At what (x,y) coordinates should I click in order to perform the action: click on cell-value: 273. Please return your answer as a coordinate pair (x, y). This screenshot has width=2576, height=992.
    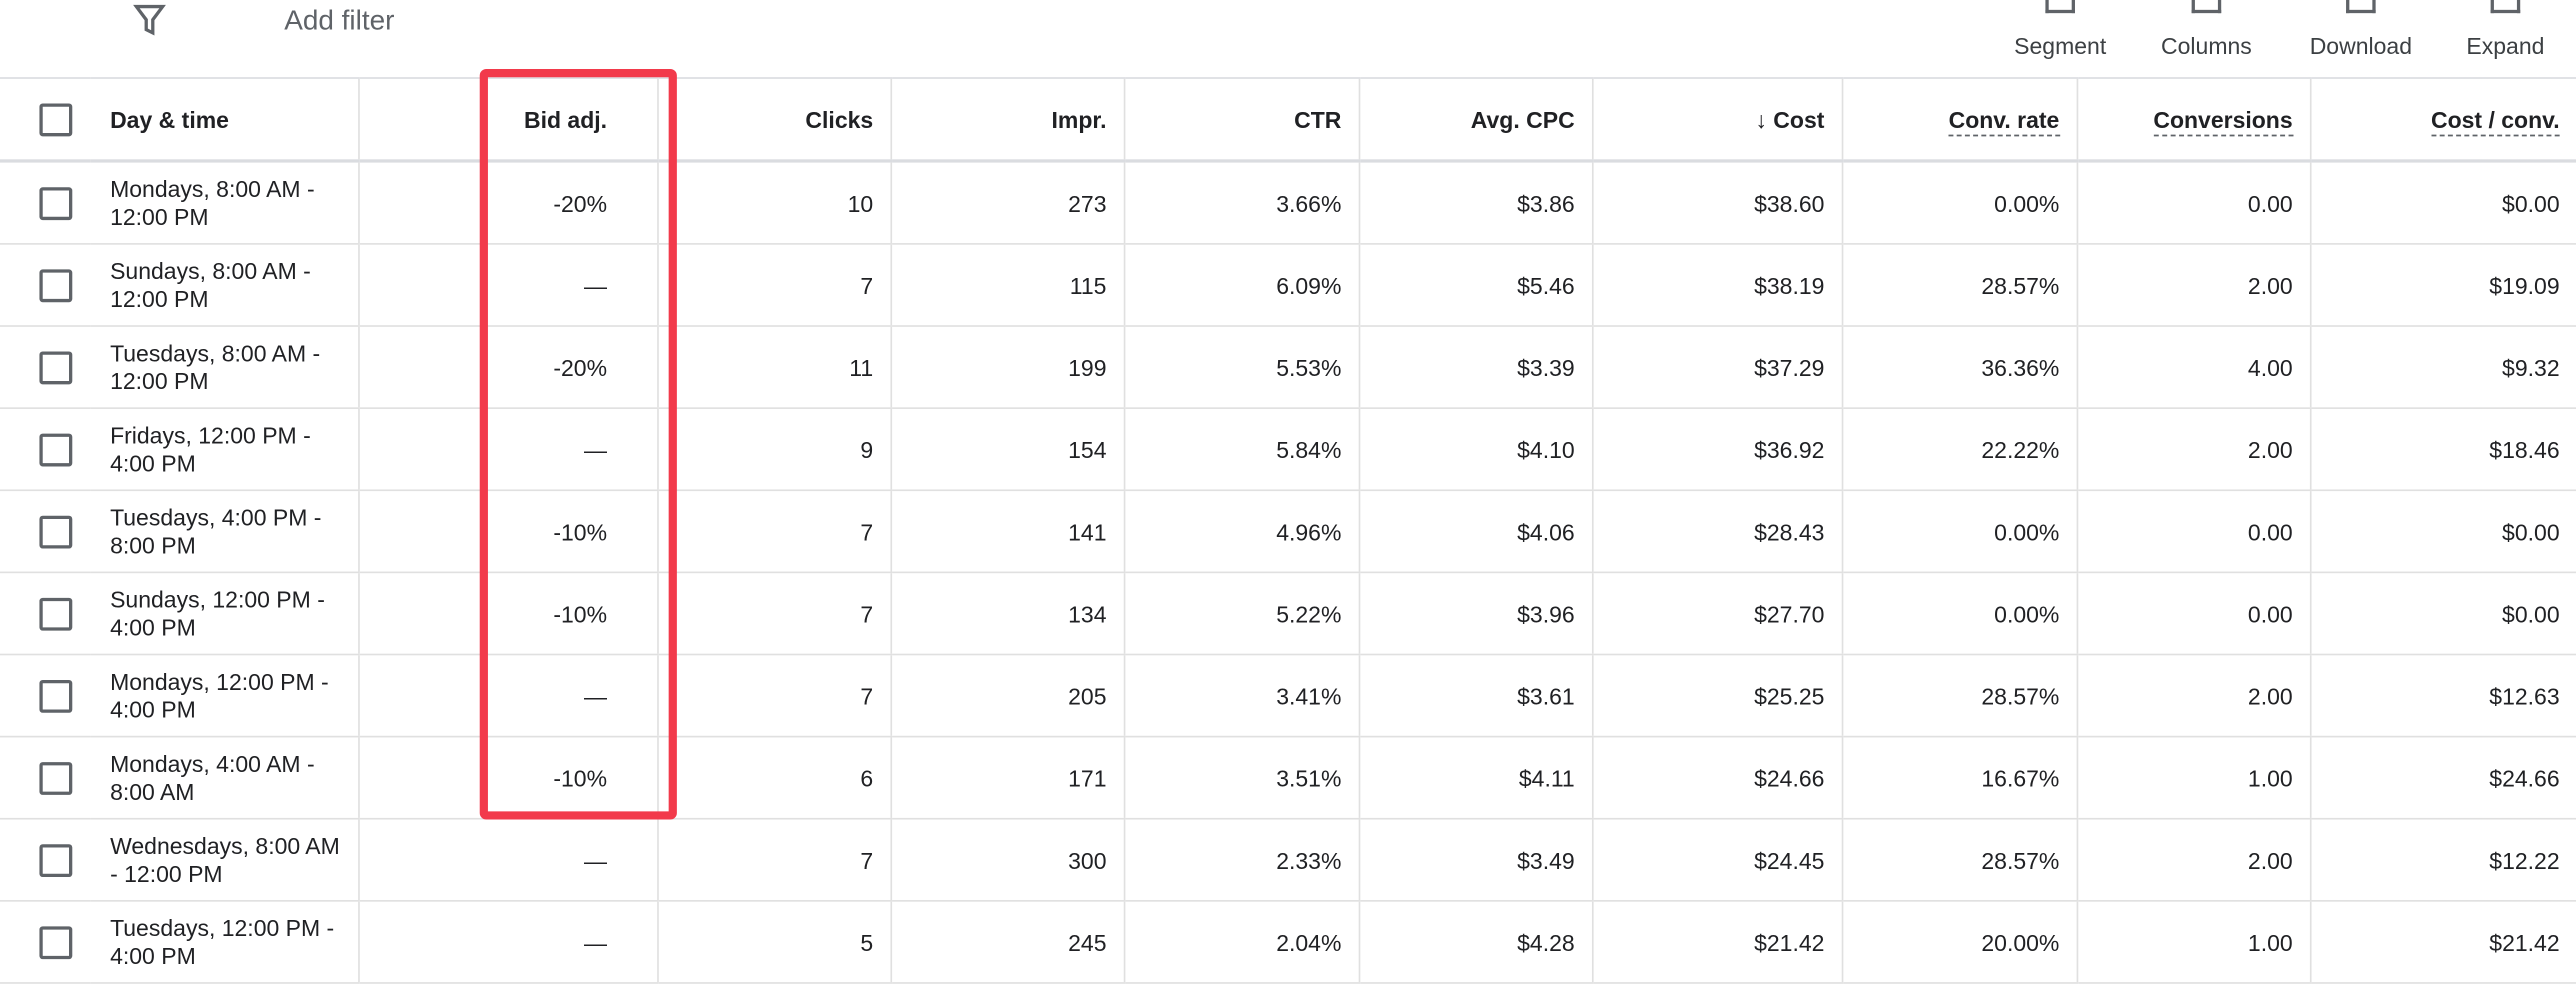
    Looking at the image, I should click on (1087, 202).